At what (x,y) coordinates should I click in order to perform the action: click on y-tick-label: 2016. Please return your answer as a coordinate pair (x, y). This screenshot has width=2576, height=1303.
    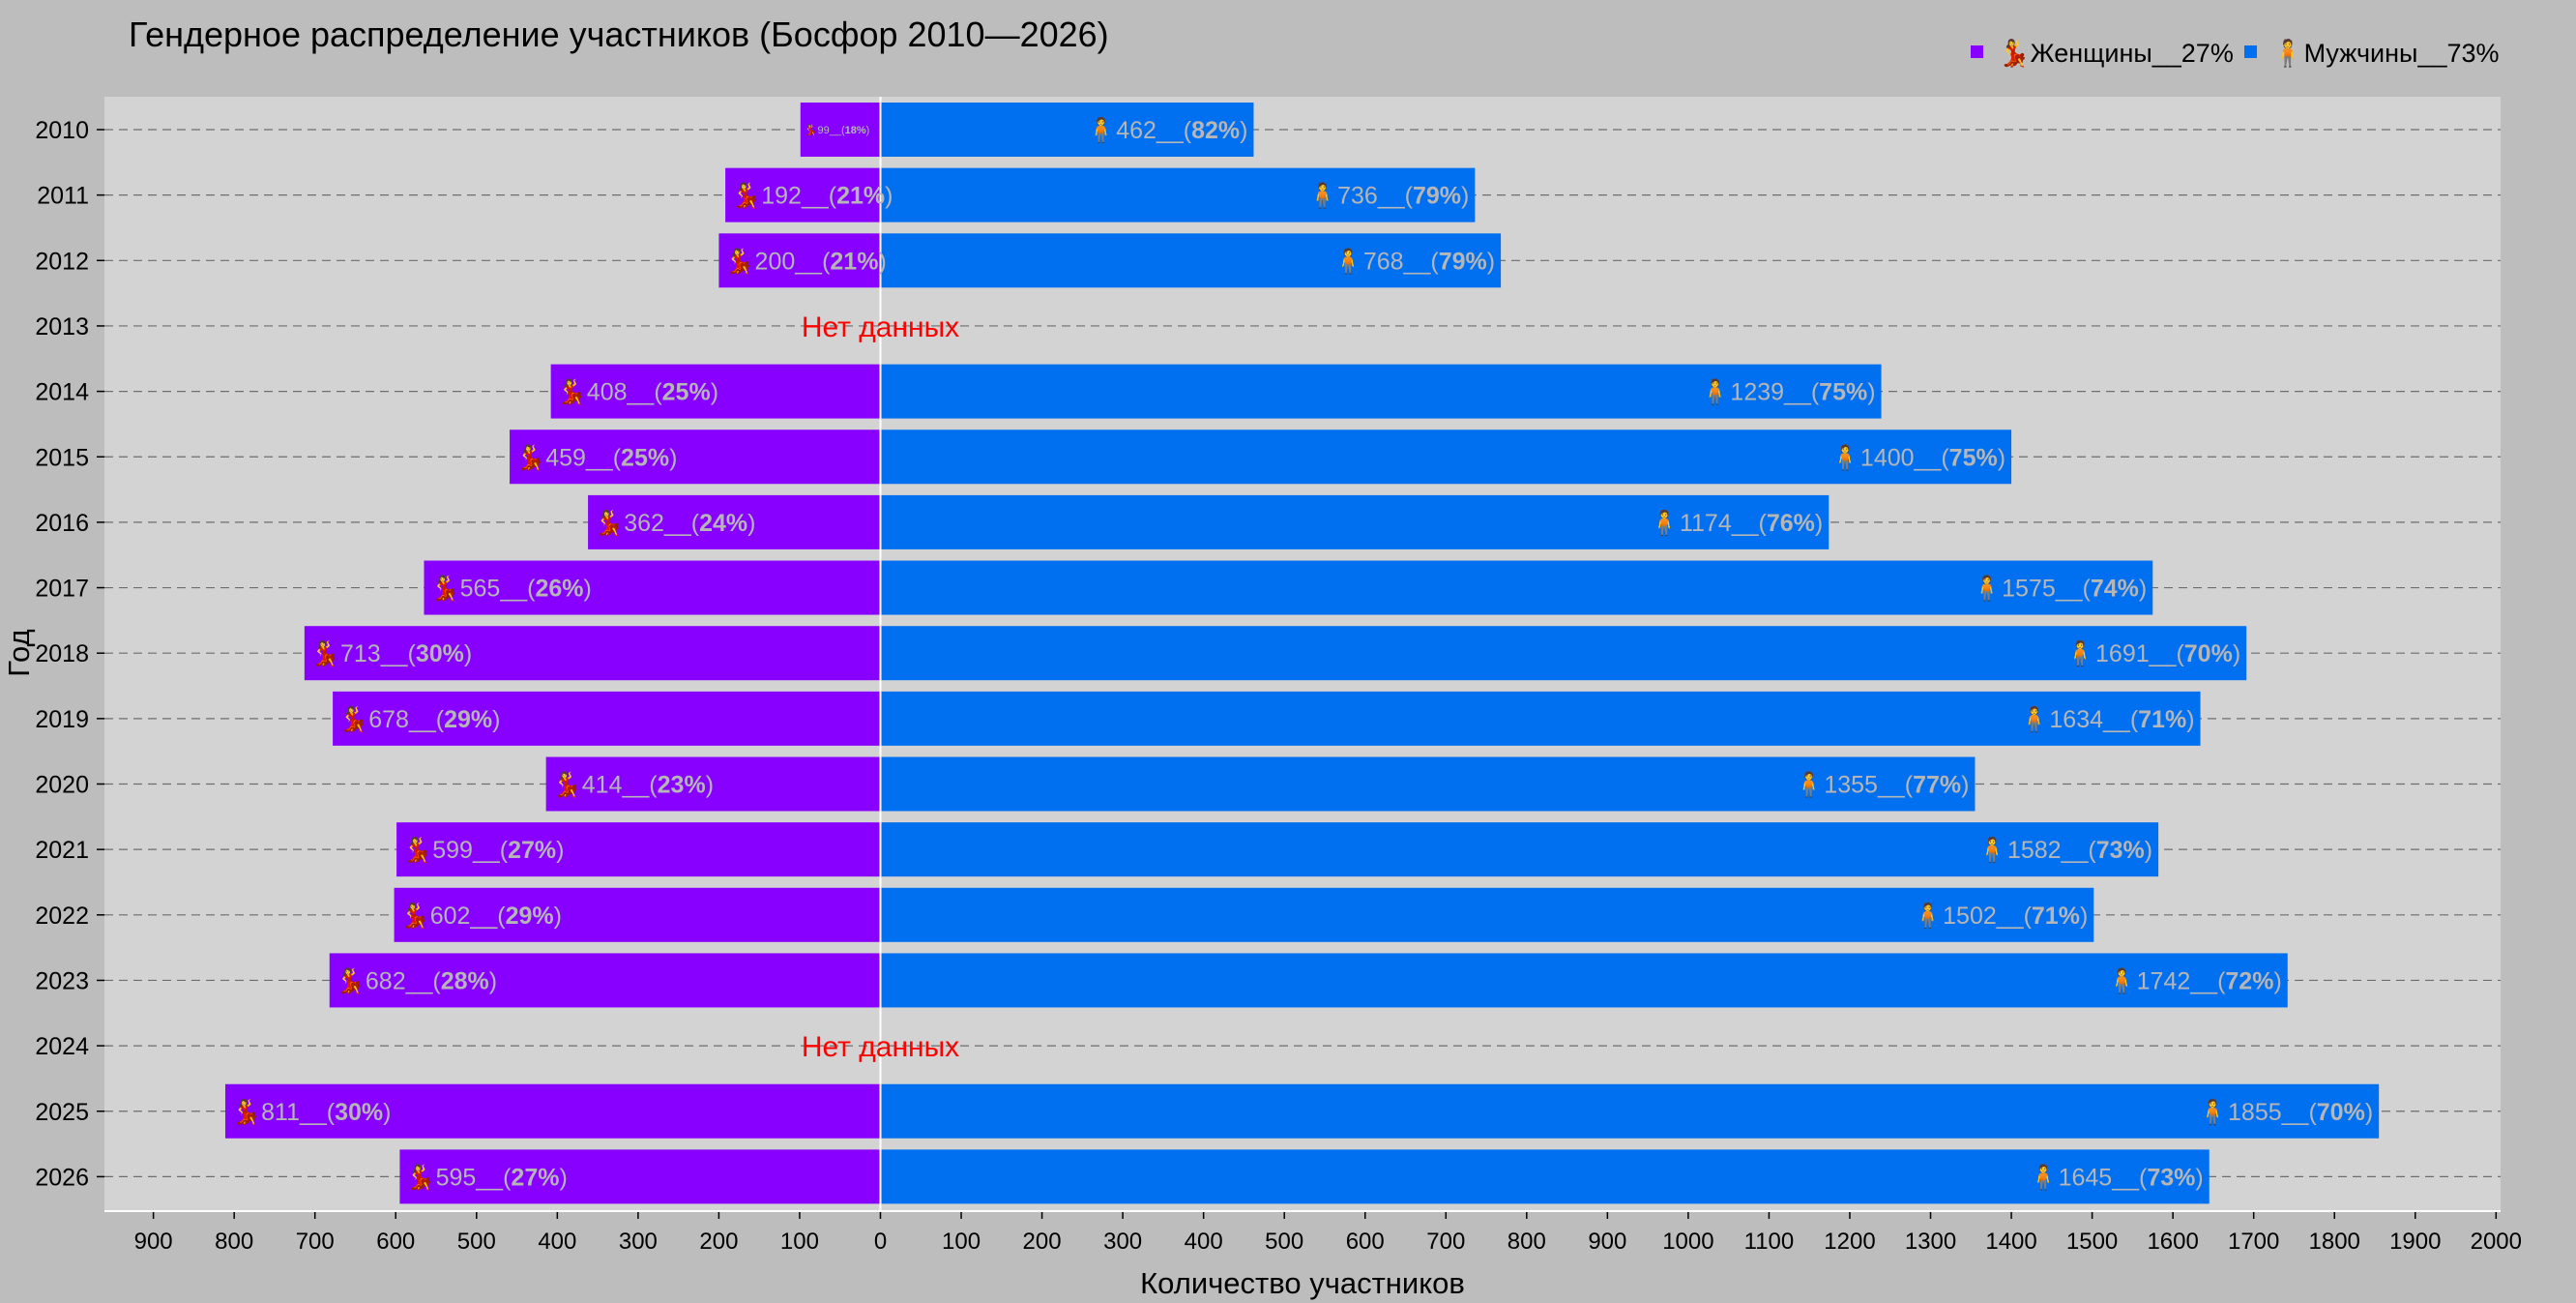
    Looking at the image, I should click on (62, 523).